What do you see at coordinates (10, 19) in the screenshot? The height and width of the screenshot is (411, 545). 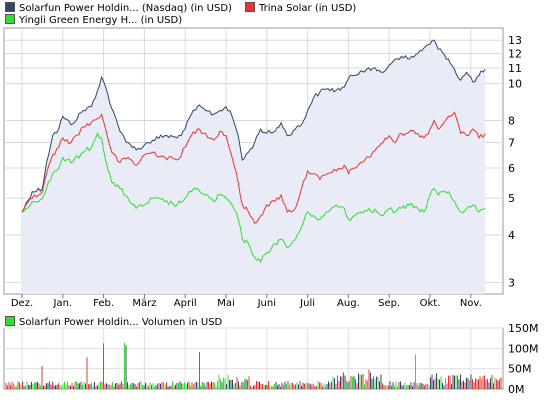 I see `legend-swatch-yingli` at bounding box center [10, 19].